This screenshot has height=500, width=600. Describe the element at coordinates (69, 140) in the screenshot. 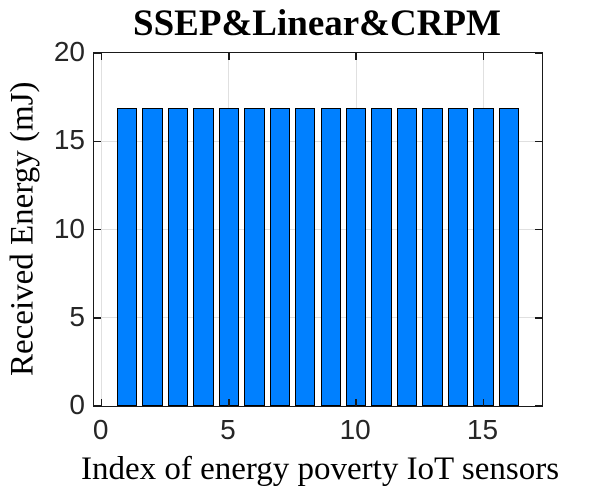

I see `y-tick-label: 15` at that location.